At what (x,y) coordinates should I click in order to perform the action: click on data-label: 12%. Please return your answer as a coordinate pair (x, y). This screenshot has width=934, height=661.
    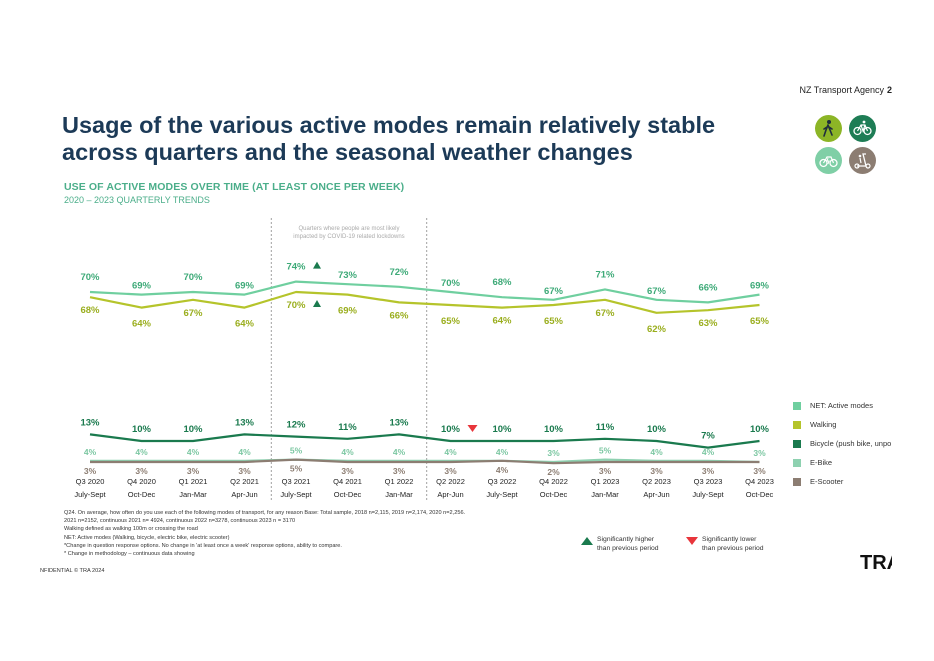
    Looking at the image, I should click on (296, 425).